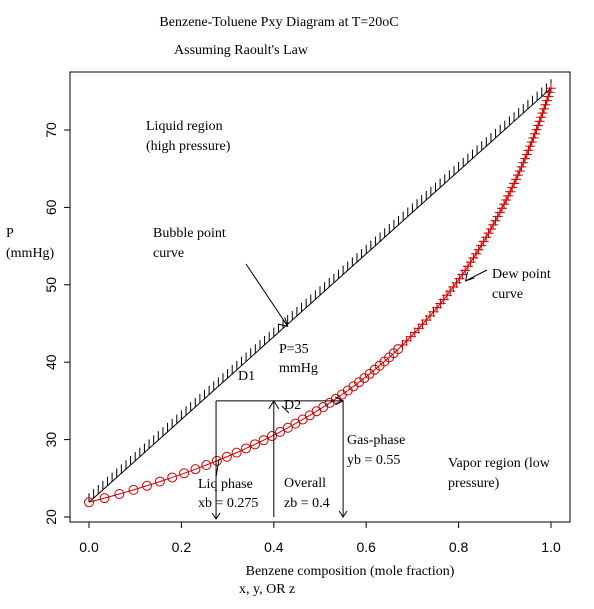 Image resolution: width=594 pixels, height=609 pixels. I want to click on x-axis-label: Benzene composition (mole fraction), so click(350, 571).